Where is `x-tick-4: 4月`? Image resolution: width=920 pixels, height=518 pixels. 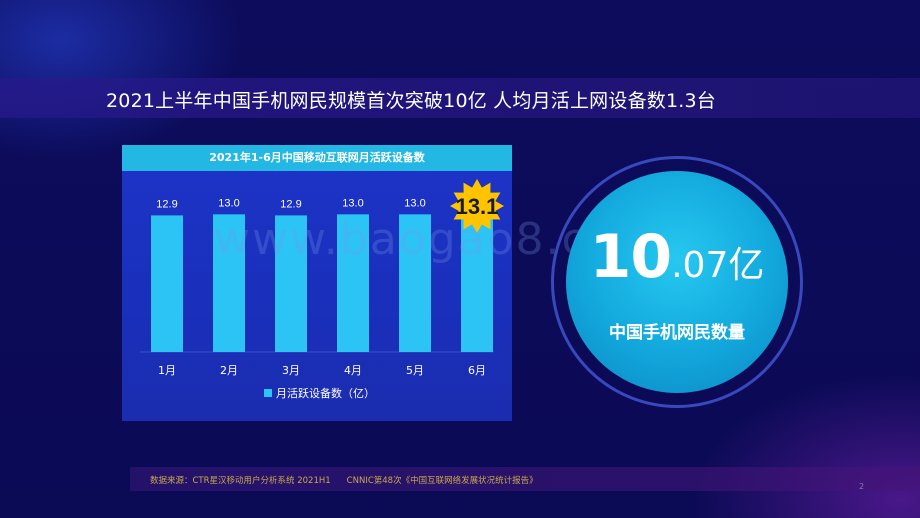
x-tick-4: 4月 is located at coordinates (353, 370).